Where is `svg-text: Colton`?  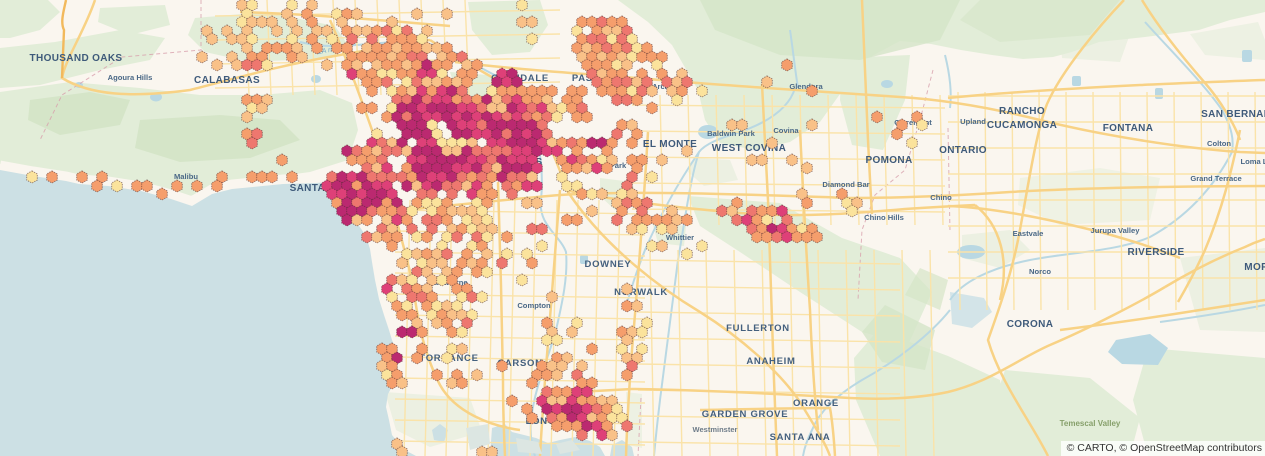 svg-text: Colton is located at coordinates (1219, 143).